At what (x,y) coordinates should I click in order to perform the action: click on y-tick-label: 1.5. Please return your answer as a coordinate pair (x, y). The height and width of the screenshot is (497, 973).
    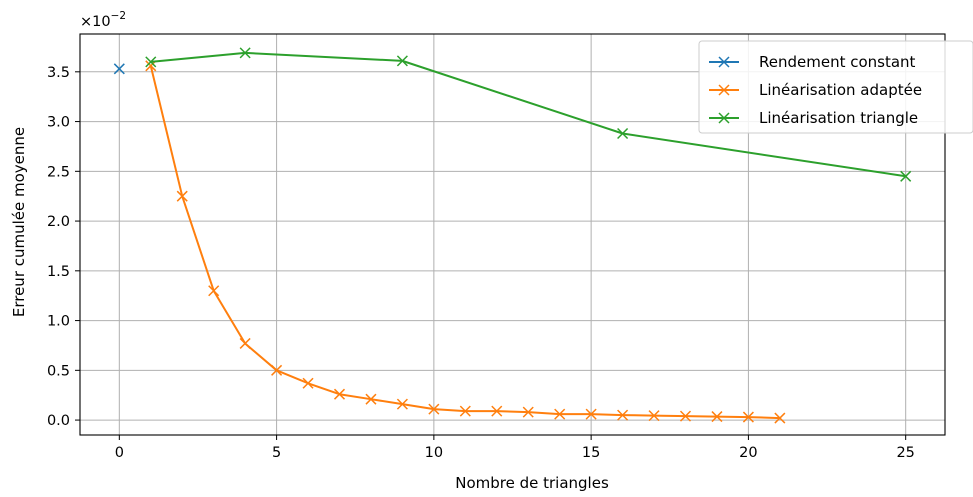
    Looking at the image, I should click on (58, 272).